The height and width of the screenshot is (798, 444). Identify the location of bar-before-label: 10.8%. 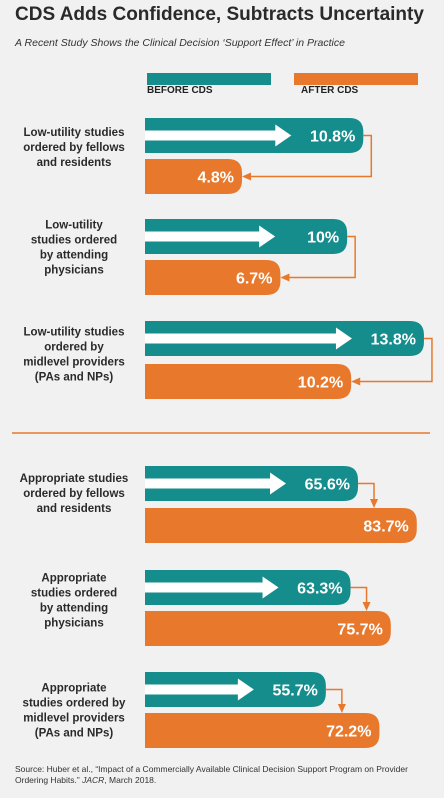
(332, 137).